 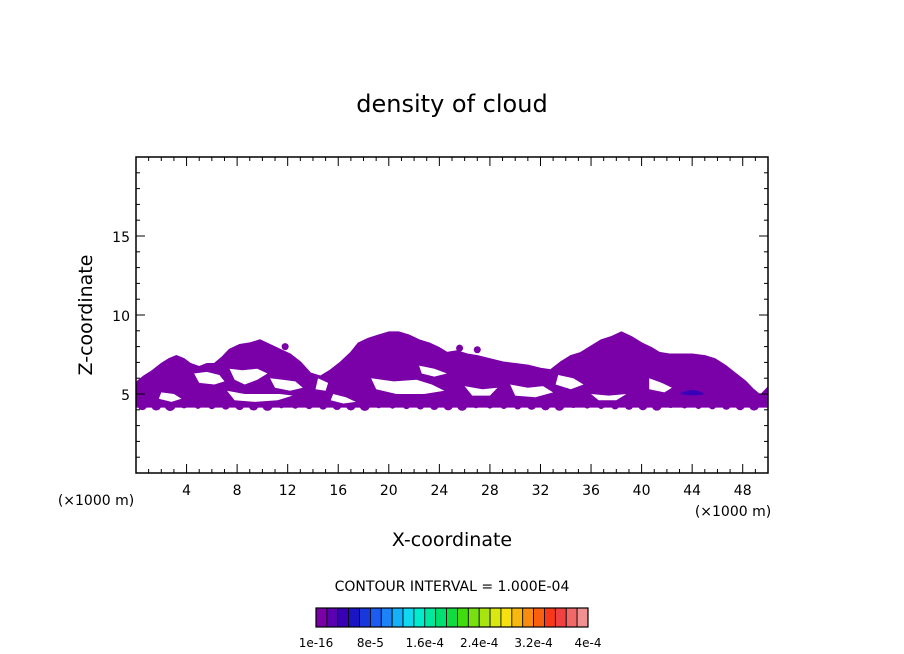 What do you see at coordinates (692, 491) in the screenshot?
I see `x-tick-label: 44` at bounding box center [692, 491].